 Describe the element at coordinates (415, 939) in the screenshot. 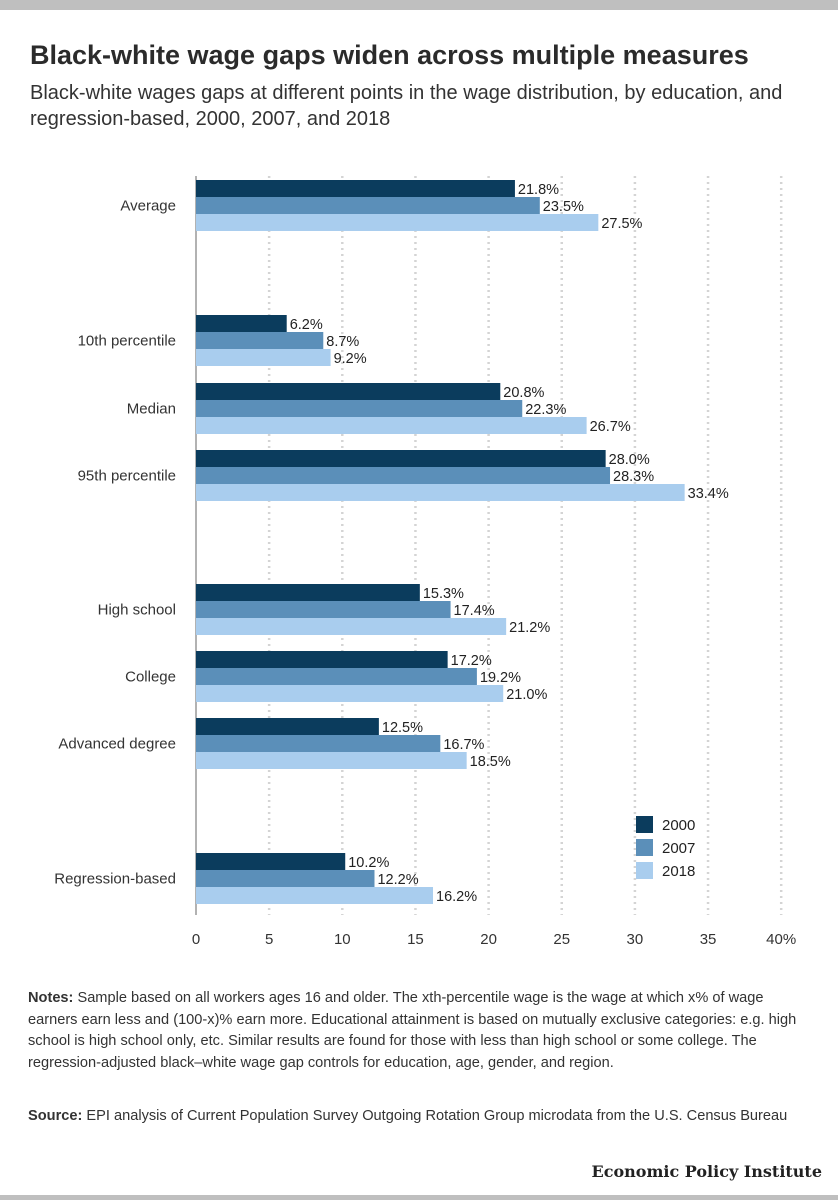

I see `x-tick-label: 15` at that location.